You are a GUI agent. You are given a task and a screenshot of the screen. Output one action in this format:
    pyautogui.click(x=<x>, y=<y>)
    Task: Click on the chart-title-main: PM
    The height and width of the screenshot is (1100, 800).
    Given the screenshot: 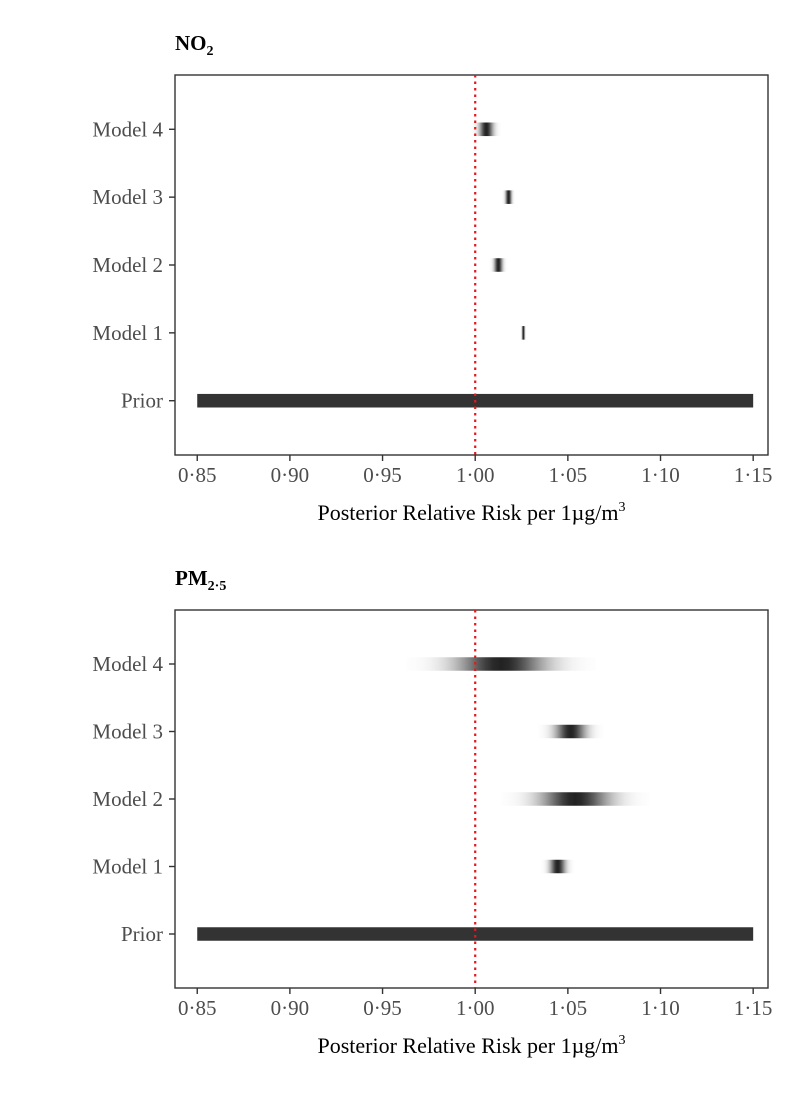 What is the action you would take?
    pyautogui.click(x=191, y=578)
    